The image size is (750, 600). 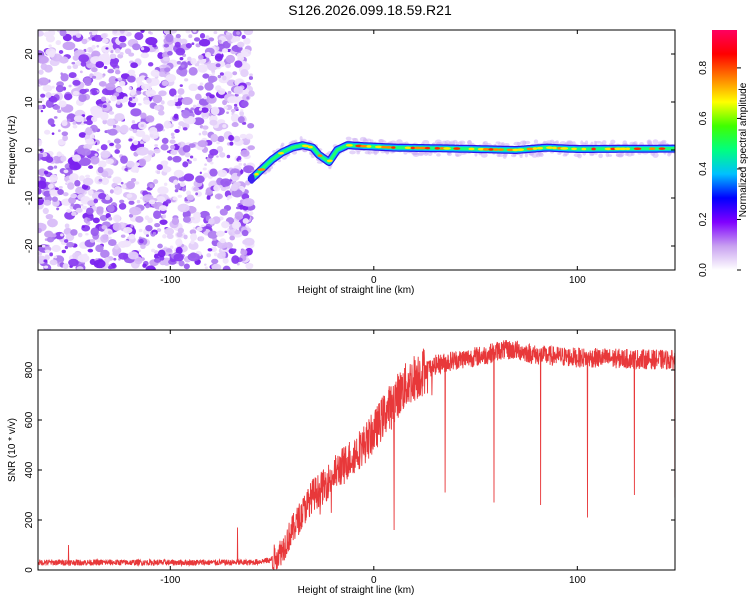 What do you see at coordinates (724, 150) in the screenshot?
I see `colorbar-scale` at bounding box center [724, 150].